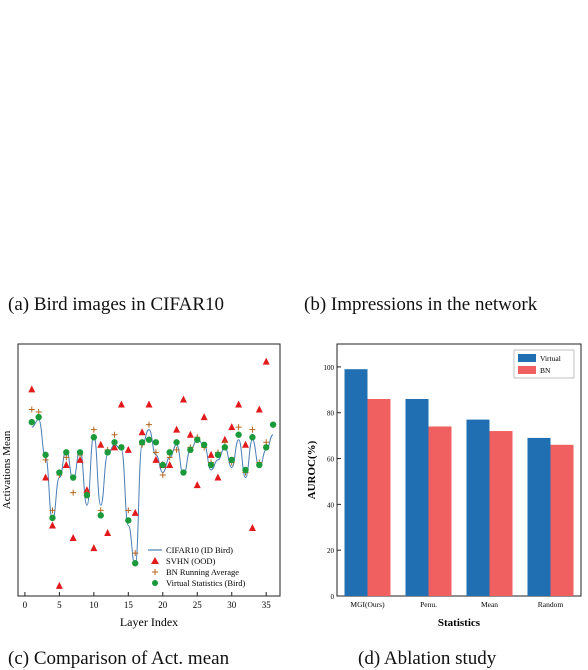 The height and width of the screenshot is (670, 588). I want to click on chart-d-legend: Virtual BN, so click(544, 364).